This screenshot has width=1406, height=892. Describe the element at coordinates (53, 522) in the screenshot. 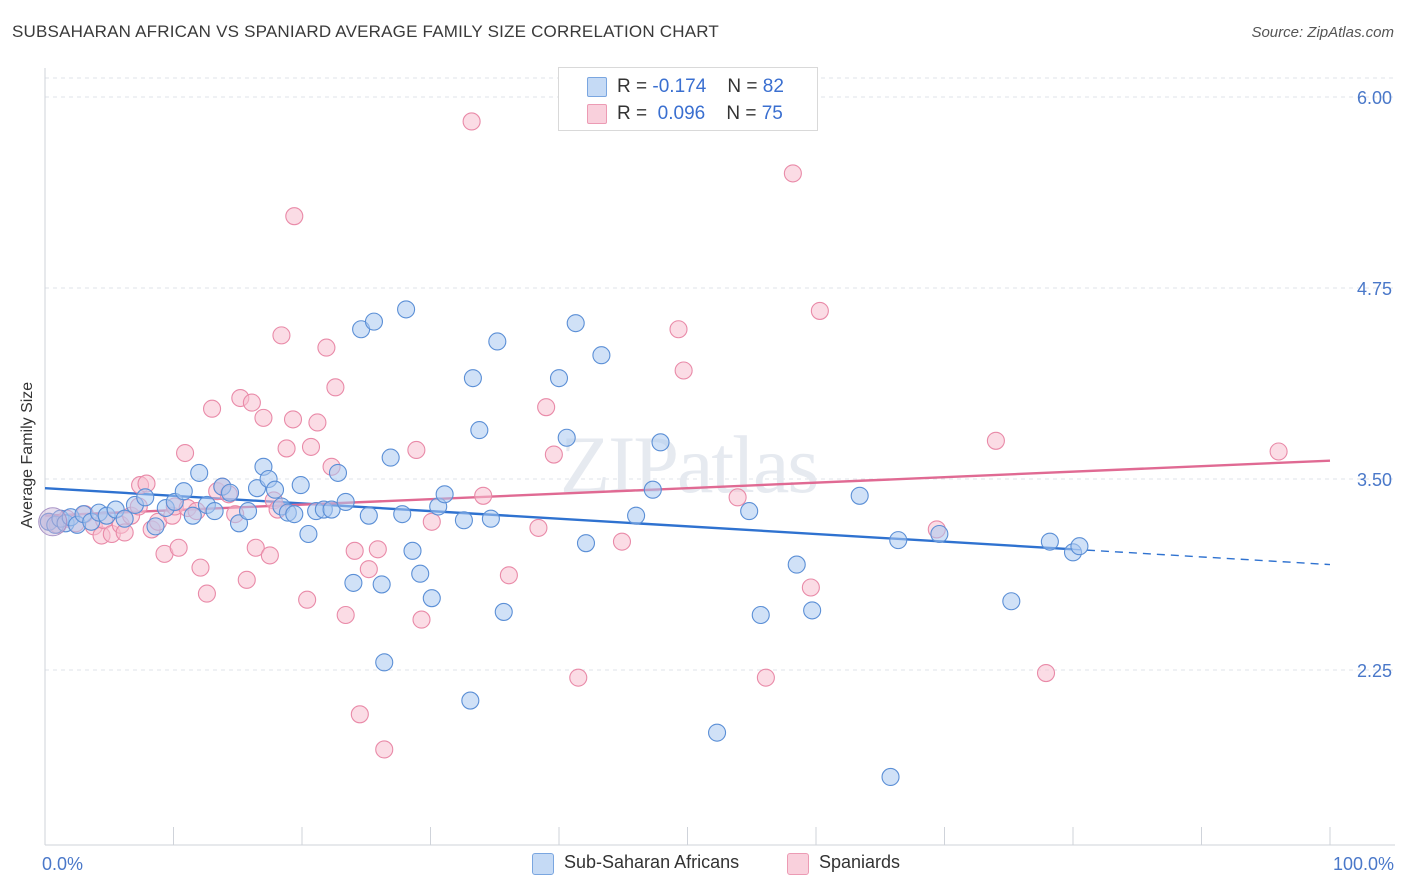

I see `overlap-cluster-point` at that location.